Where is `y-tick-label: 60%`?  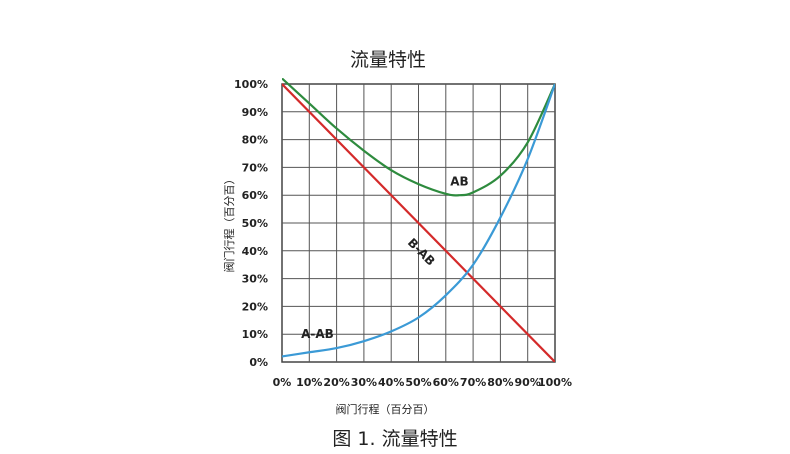 y-tick-label: 60% is located at coordinates (255, 195).